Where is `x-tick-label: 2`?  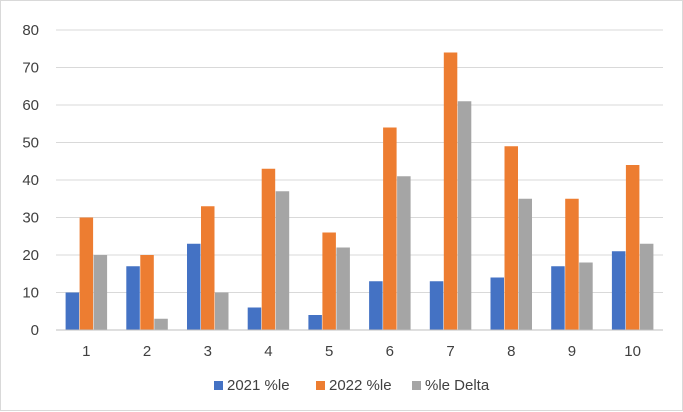 x-tick-label: 2 is located at coordinates (147, 351).